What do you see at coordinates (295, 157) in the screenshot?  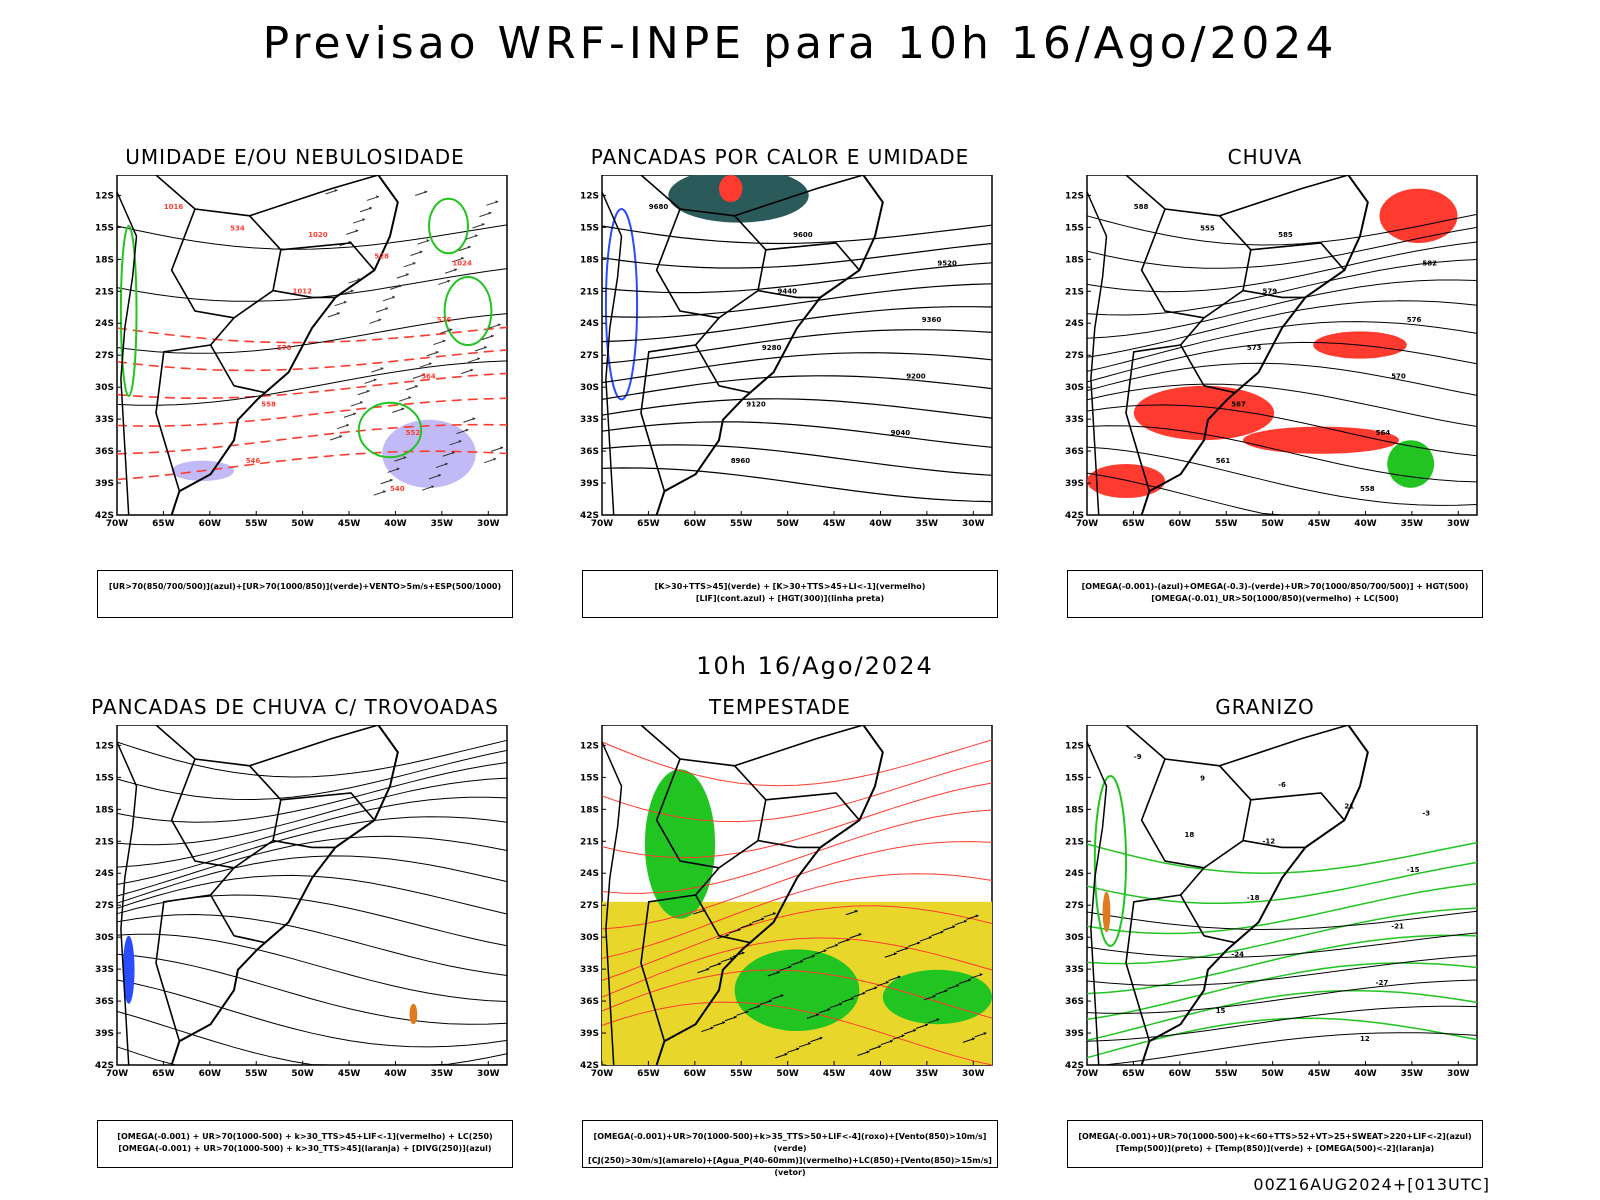 I see `panel-title: UMIDADE E/OU NEBULOSIDADE` at bounding box center [295, 157].